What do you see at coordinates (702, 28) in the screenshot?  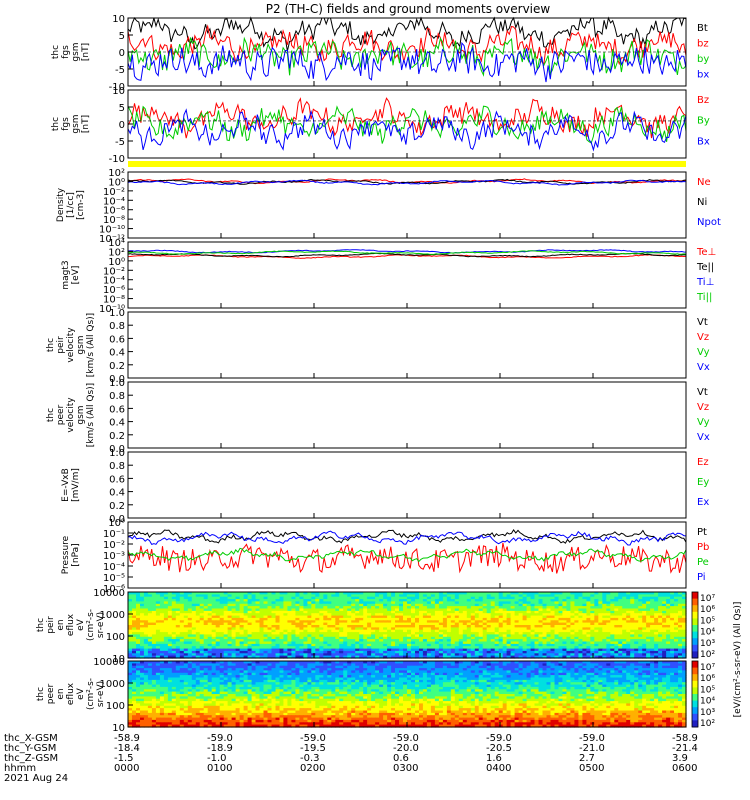 I see `legend-bt: Bt` at bounding box center [702, 28].